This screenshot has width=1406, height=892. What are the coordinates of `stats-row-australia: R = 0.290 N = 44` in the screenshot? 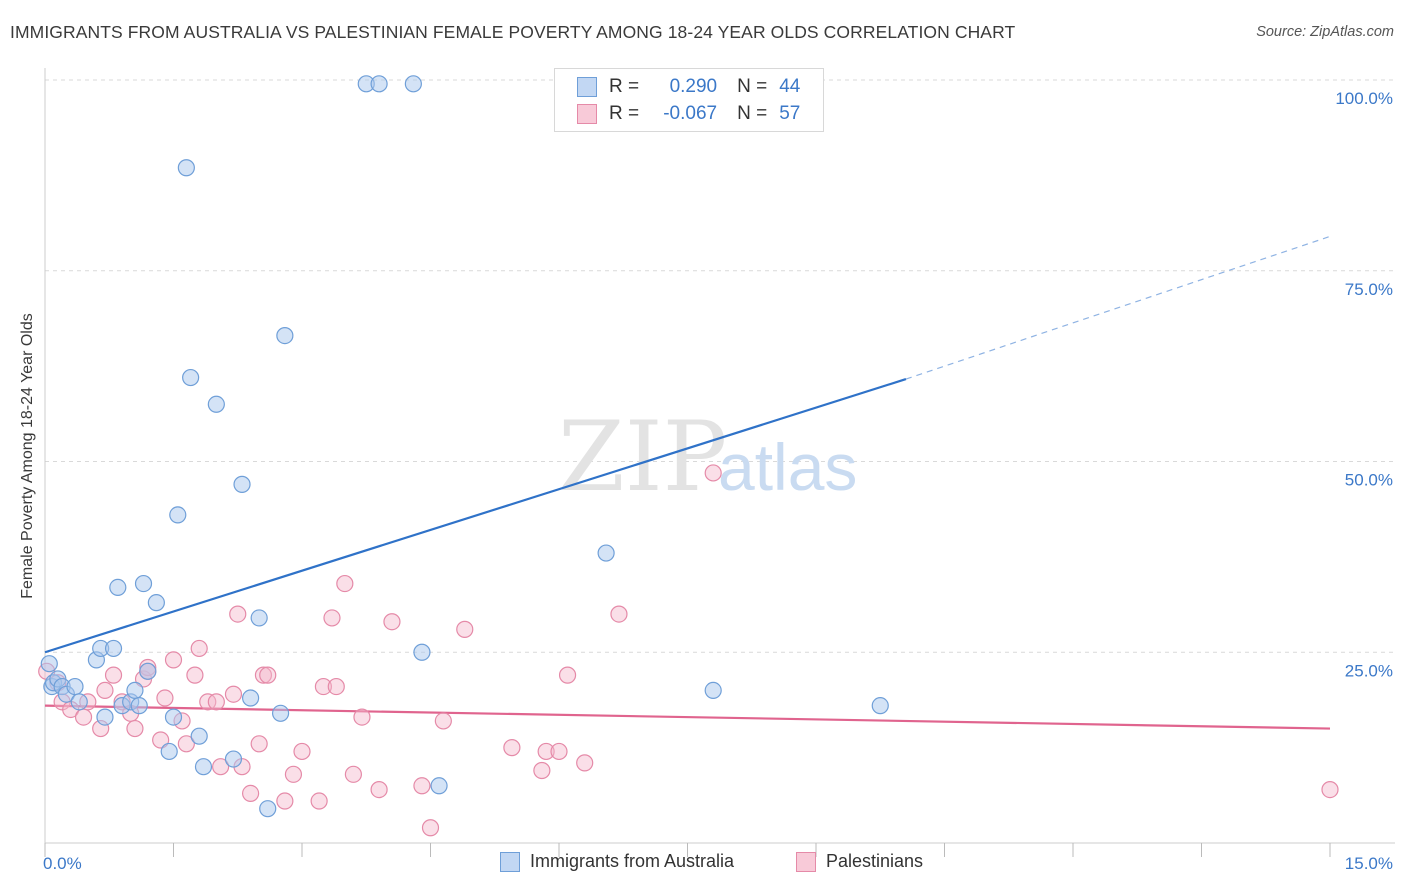 It's located at (688, 87).